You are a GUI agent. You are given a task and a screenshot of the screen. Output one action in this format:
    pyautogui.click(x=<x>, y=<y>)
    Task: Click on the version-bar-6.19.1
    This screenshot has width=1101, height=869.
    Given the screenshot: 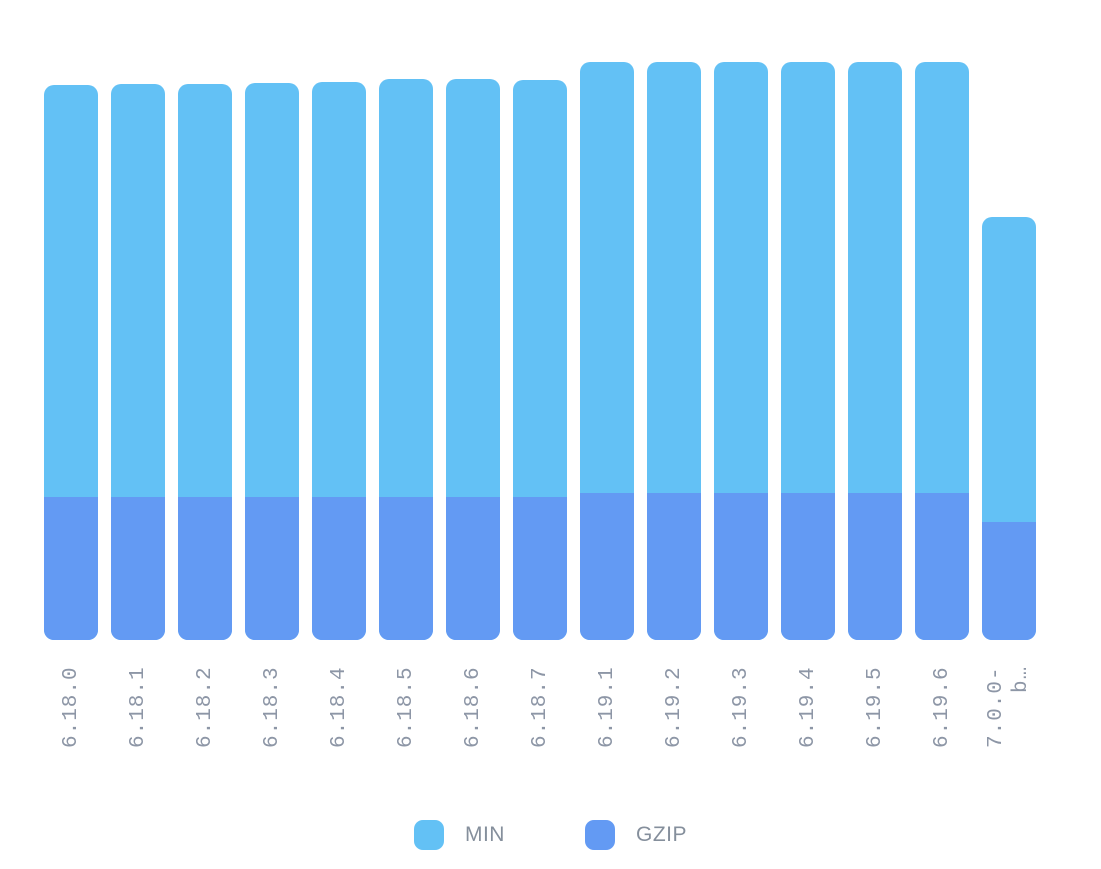 What is the action you would take?
    pyautogui.click(x=607, y=351)
    